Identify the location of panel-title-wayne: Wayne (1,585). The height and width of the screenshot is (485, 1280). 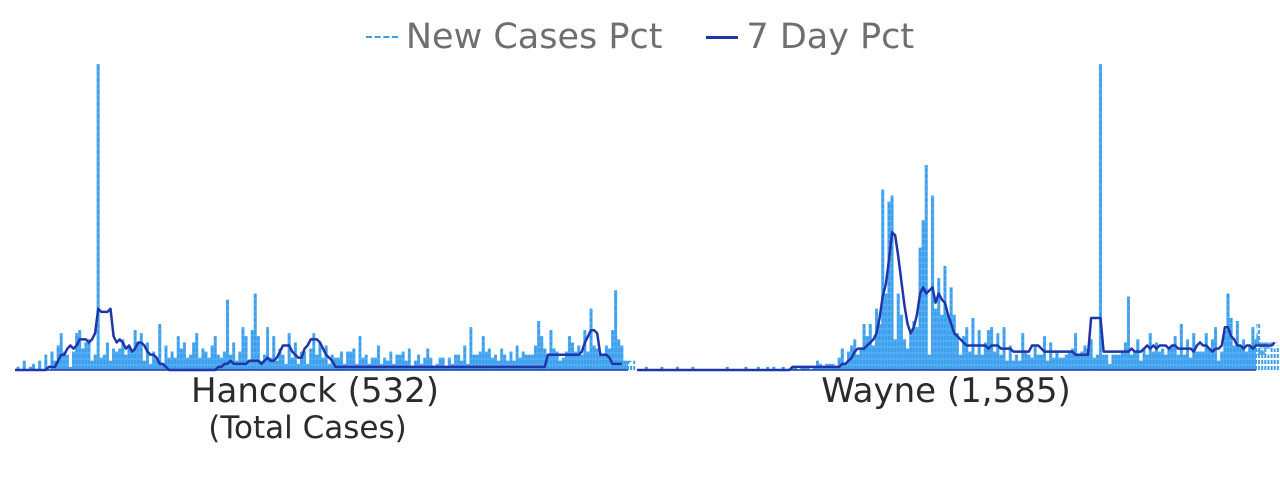
(946, 391).